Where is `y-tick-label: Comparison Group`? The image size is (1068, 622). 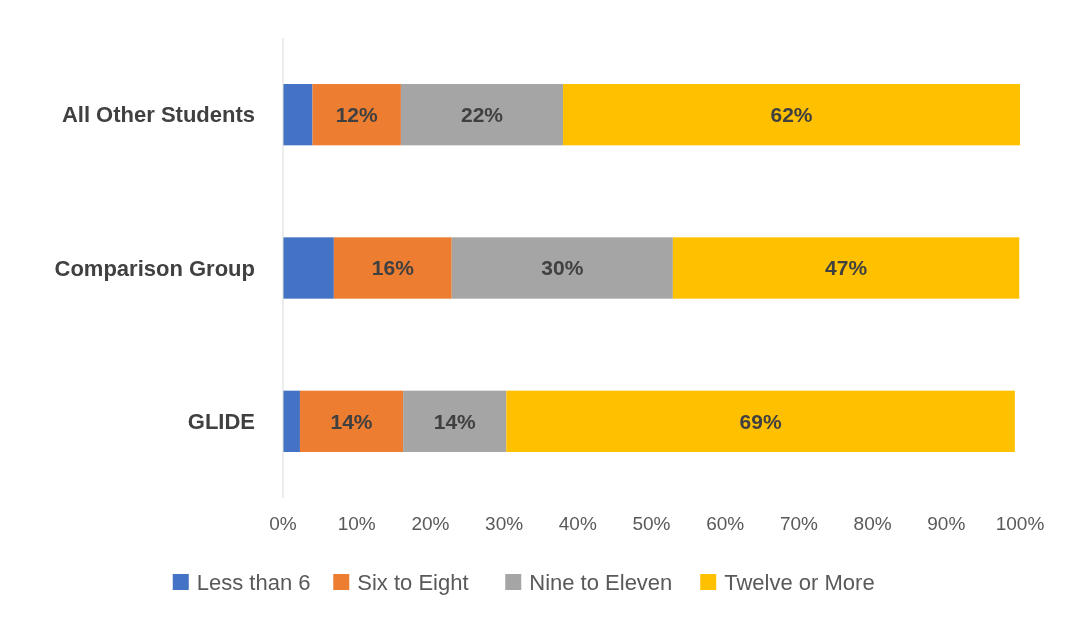
y-tick-label: Comparison Group is located at coordinates (154, 268).